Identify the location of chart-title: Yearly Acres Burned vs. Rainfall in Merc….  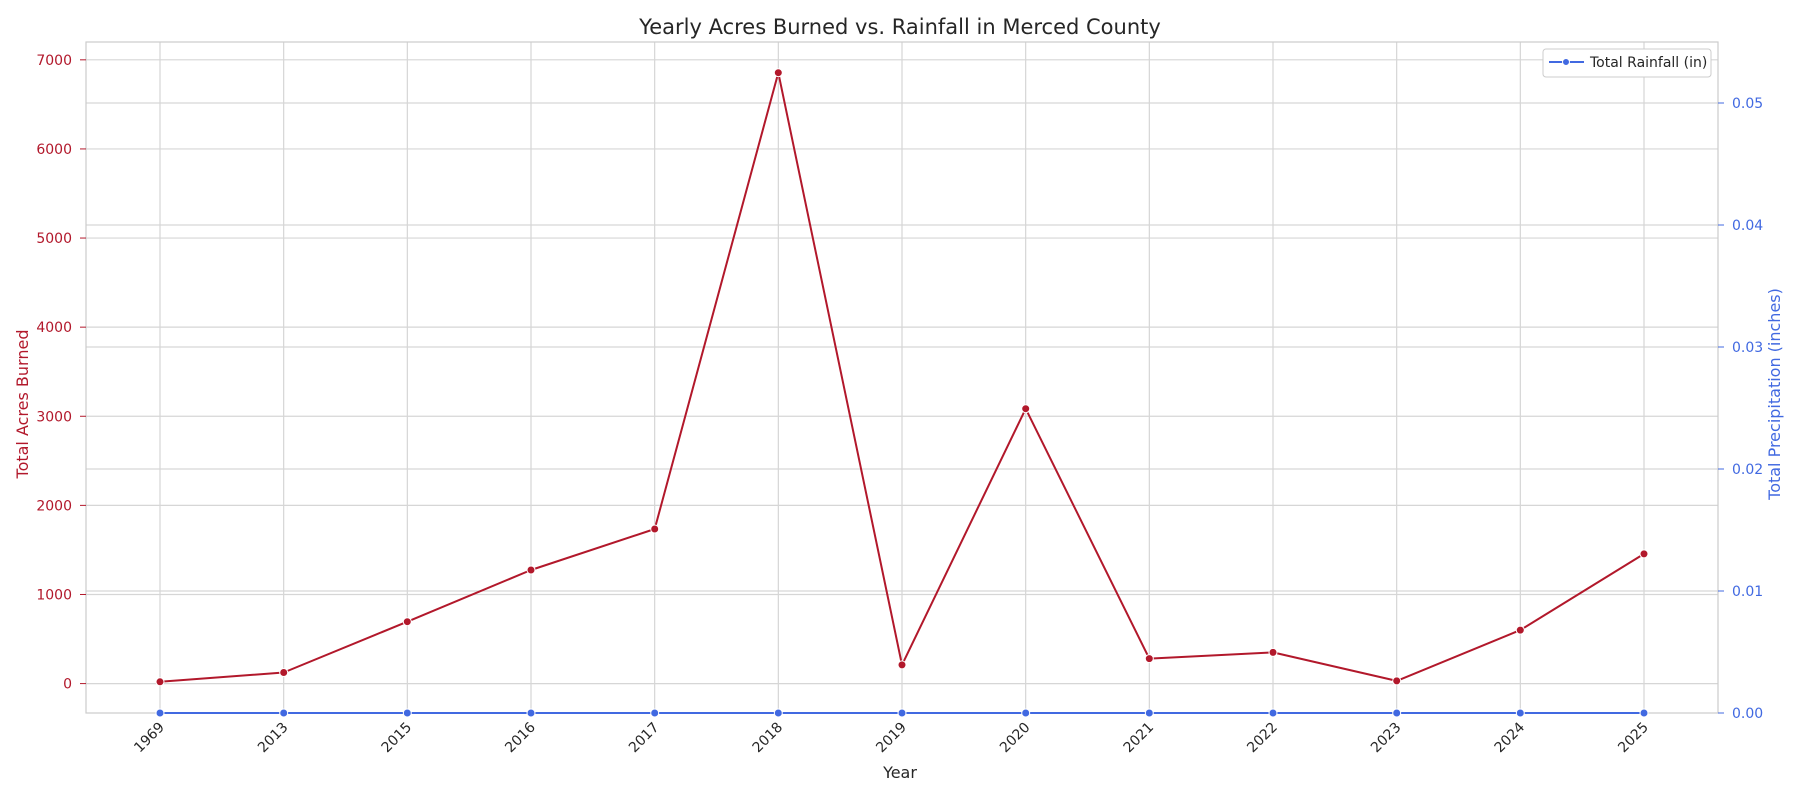
(899, 27).